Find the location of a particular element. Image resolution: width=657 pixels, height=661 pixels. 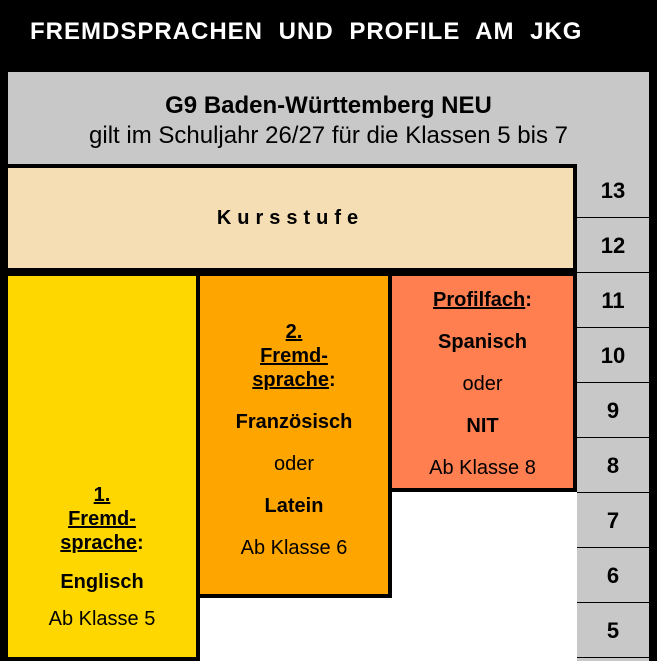

first-language-label-line1: Fremd- is located at coordinates (102, 519).